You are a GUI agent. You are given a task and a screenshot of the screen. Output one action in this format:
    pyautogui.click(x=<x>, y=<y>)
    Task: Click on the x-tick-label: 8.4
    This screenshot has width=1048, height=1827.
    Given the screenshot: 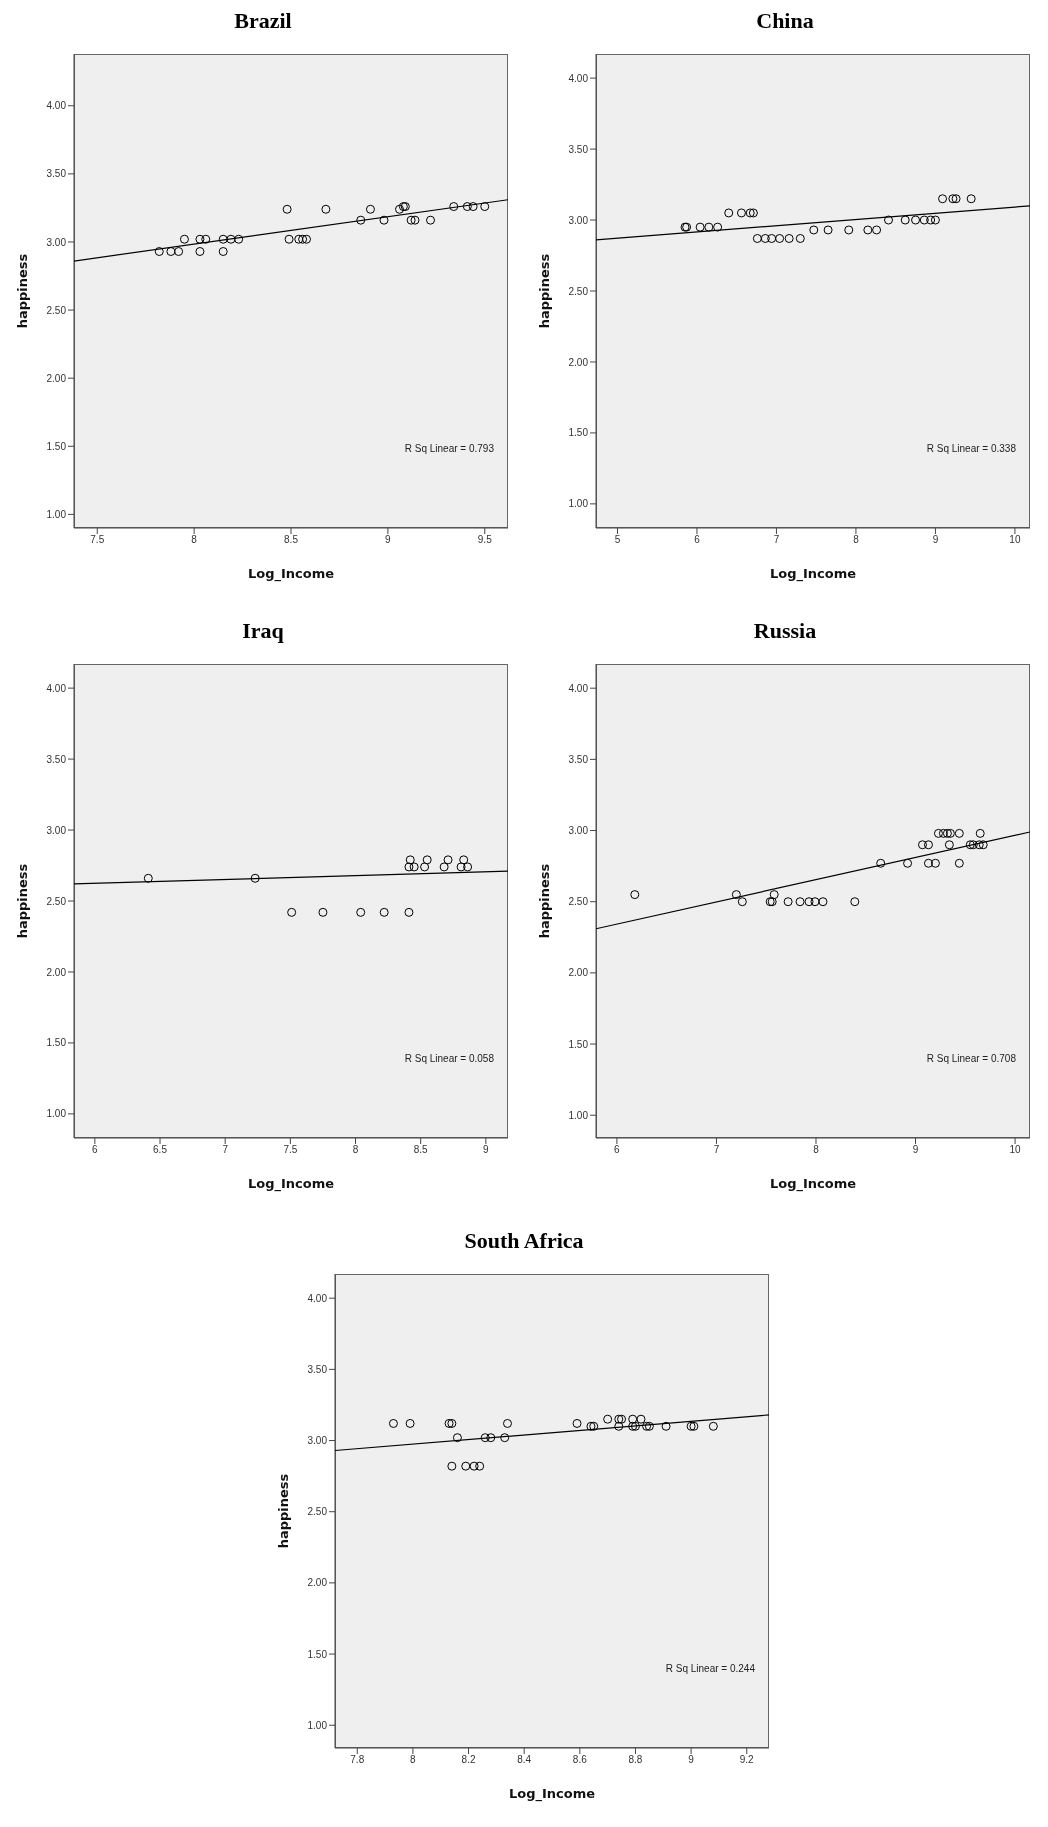 What is the action you would take?
    pyautogui.click(x=524, y=1760)
    